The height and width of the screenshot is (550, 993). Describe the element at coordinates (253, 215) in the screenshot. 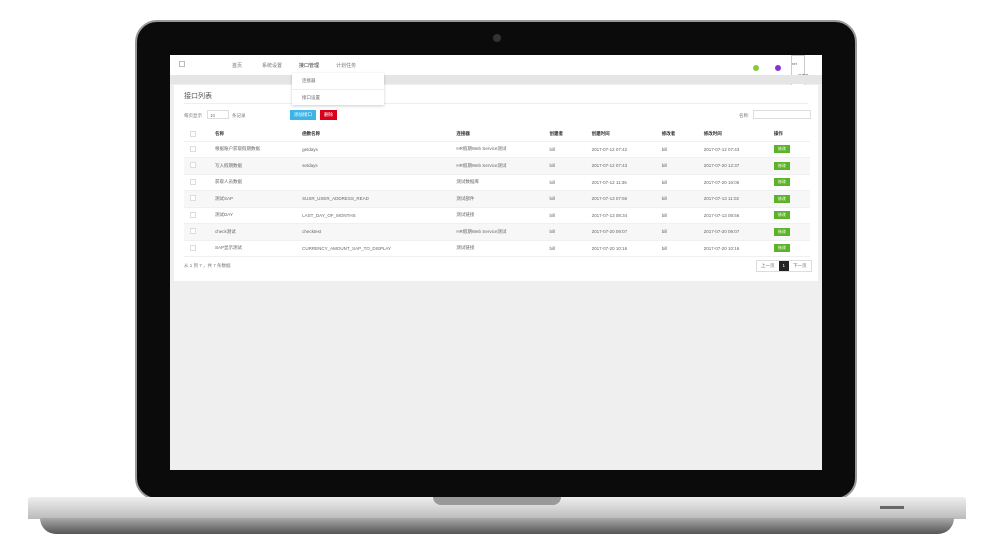

I see `table-cell: 测试DAY` at that location.